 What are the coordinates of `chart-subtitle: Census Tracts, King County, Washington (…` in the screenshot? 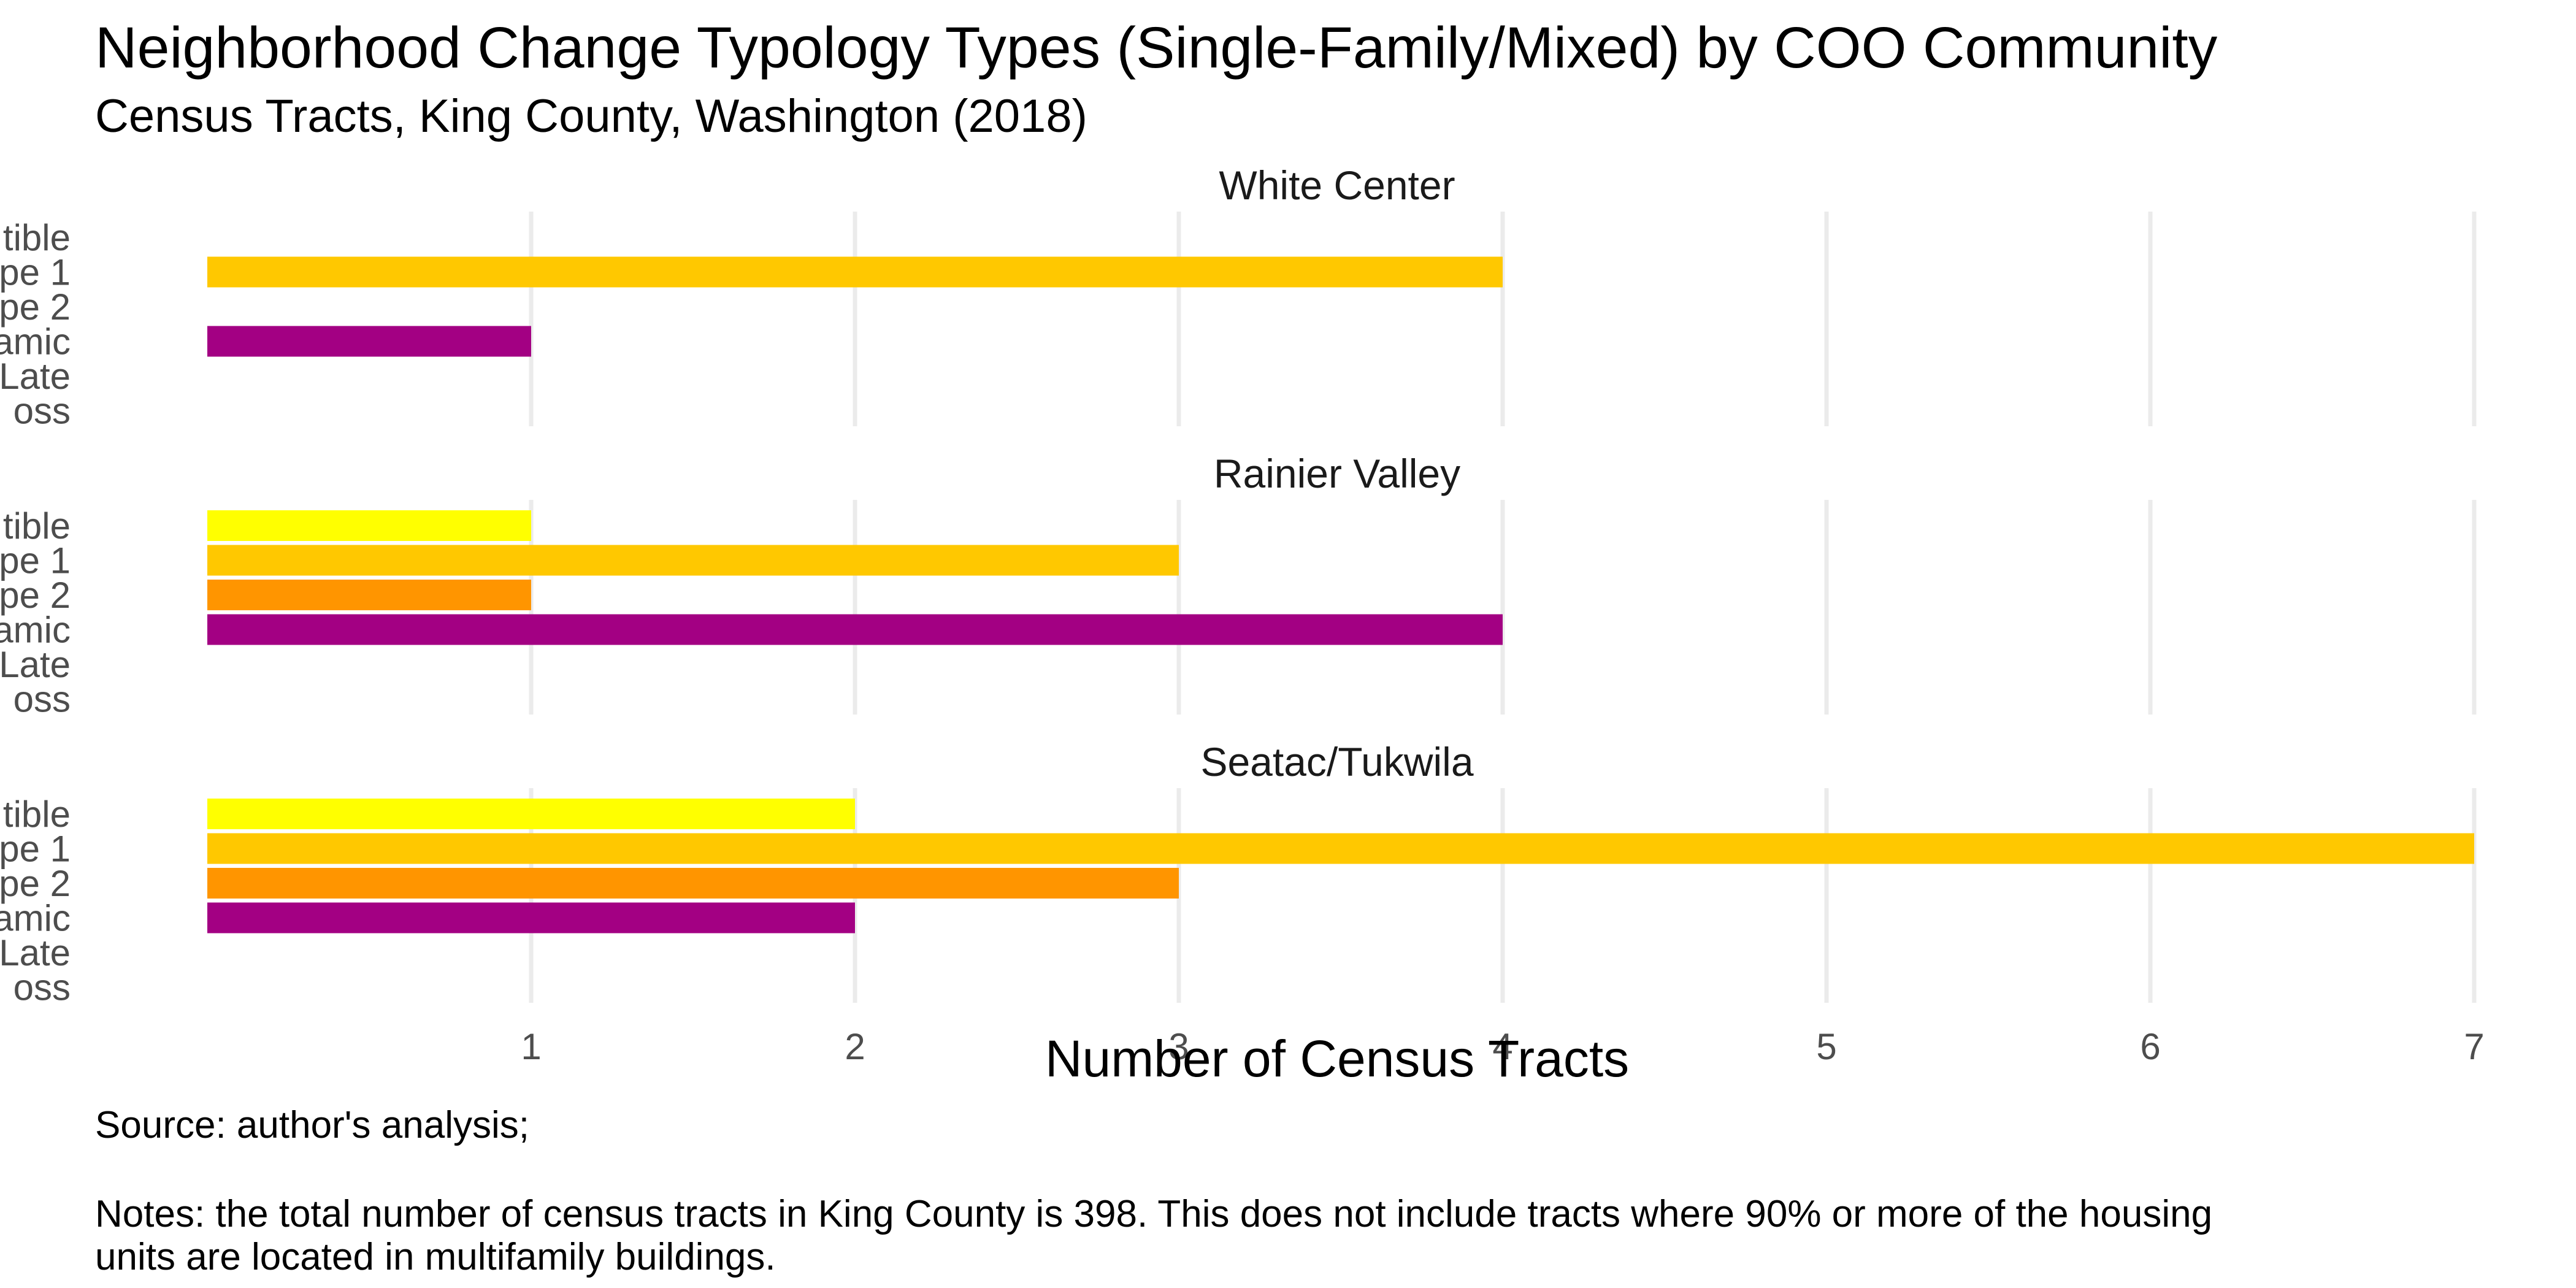 It's located at (591, 116).